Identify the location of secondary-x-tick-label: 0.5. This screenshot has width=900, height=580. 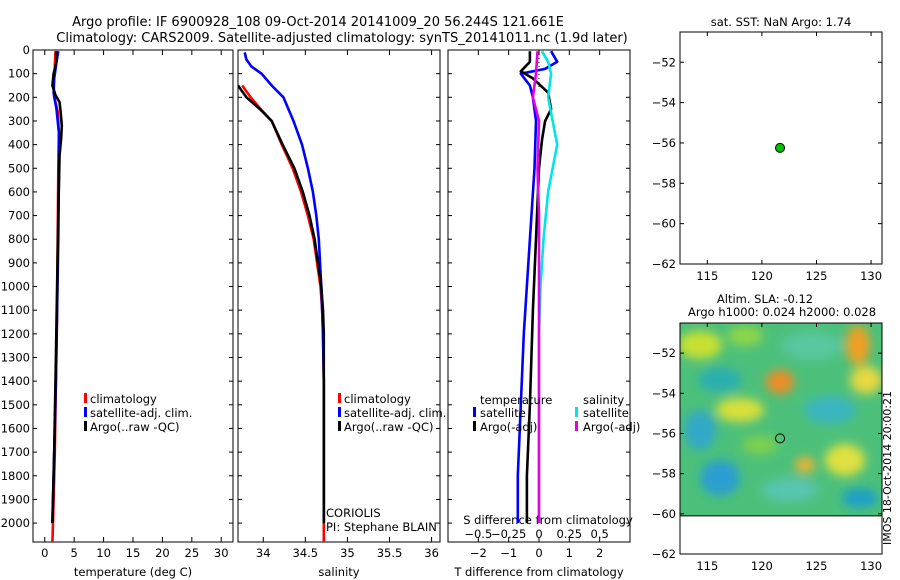
(600, 534).